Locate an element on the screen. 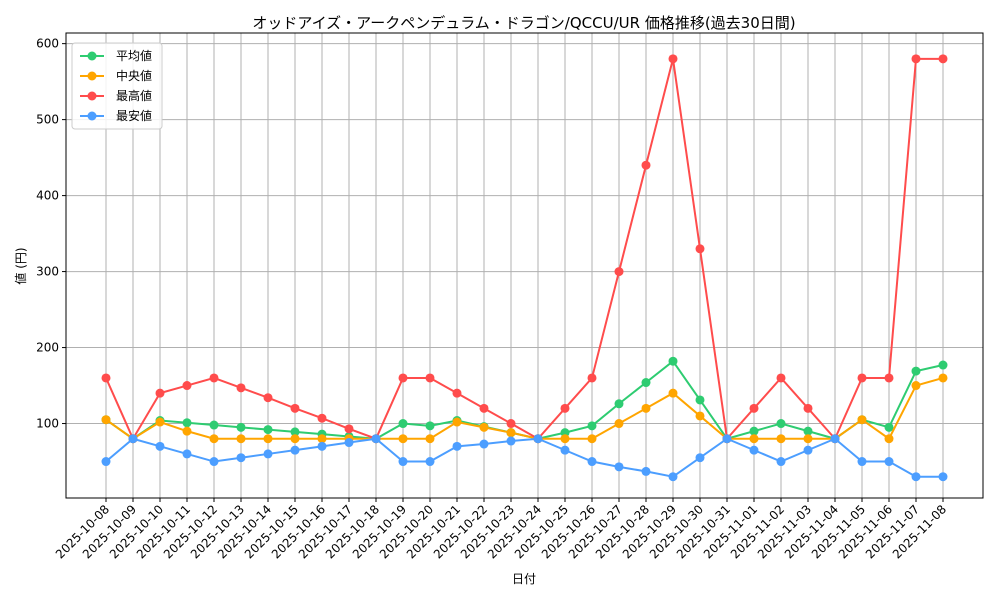 Image resolution: width=1000 pixels, height=604 pixels. y-tick-label: 500 is located at coordinates (47, 120).